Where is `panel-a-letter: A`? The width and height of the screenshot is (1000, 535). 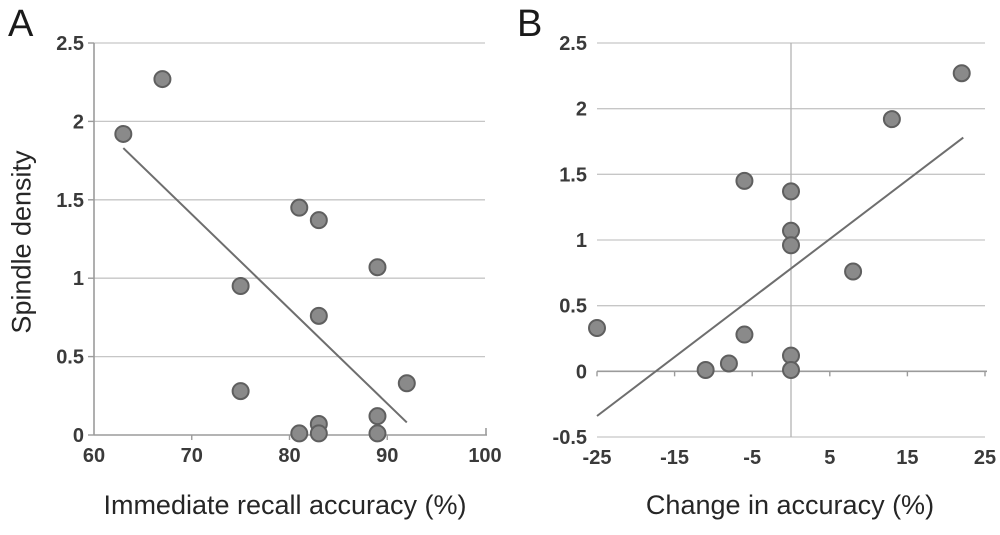 panel-a-letter: A is located at coordinates (21, 24).